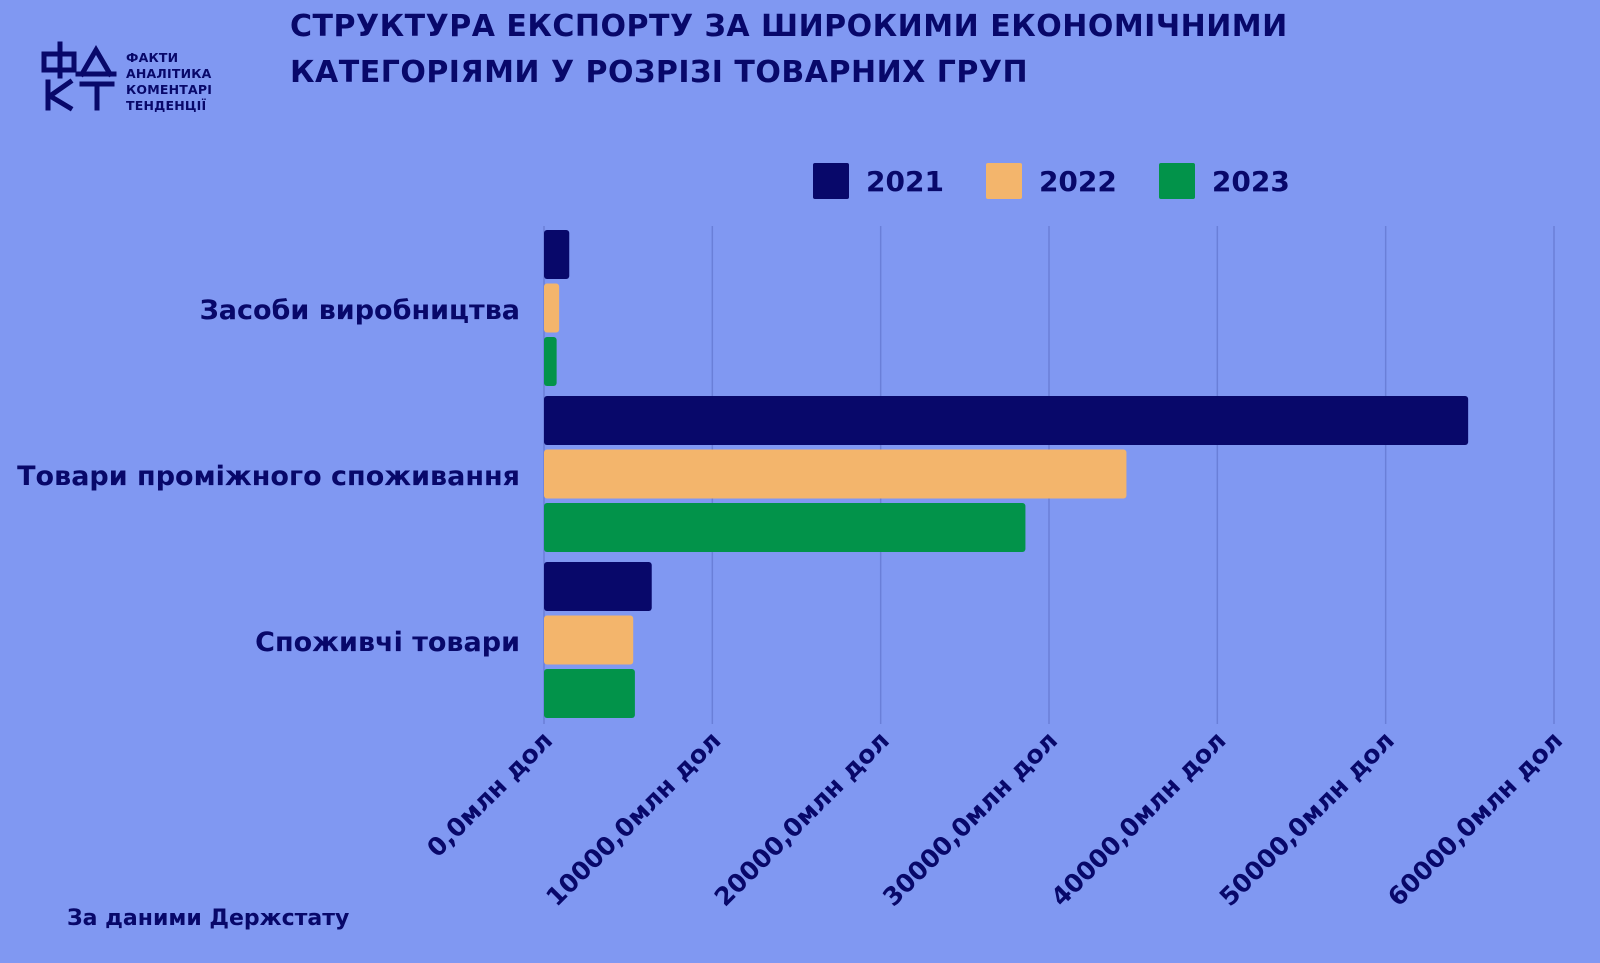  What do you see at coordinates (1307, 819) in the screenshot?
I see `x-tick-label: 50000,0млн дол` at bounding box center [1307, 819].